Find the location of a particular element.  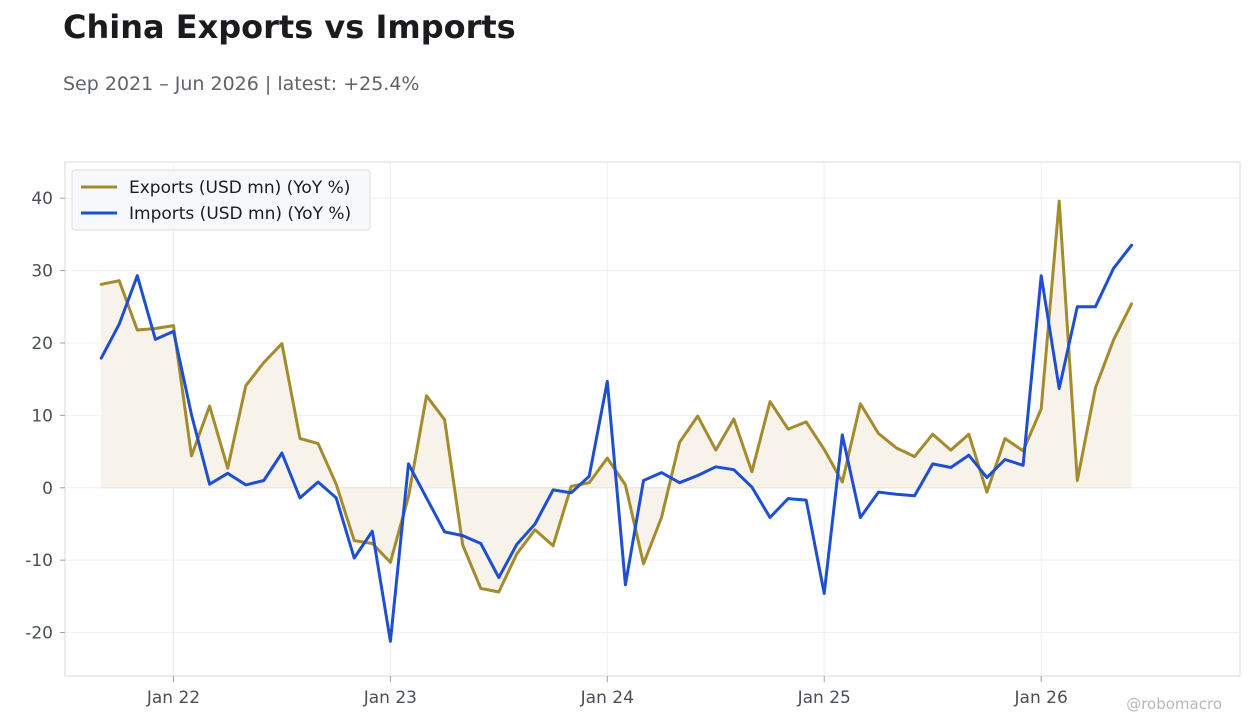

legend-imports-label: Imports (USD mn) (YoY %) is located at coordinates (240, 214).